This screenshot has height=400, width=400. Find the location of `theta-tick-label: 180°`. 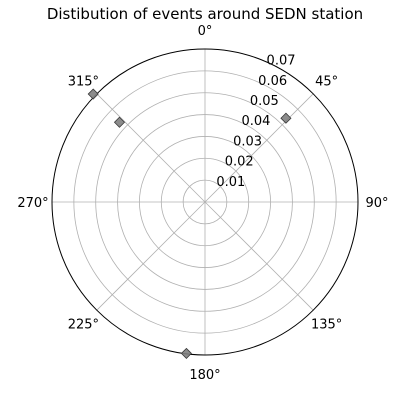

theta-tick-label: 180° is located at coordinates (204, 375).